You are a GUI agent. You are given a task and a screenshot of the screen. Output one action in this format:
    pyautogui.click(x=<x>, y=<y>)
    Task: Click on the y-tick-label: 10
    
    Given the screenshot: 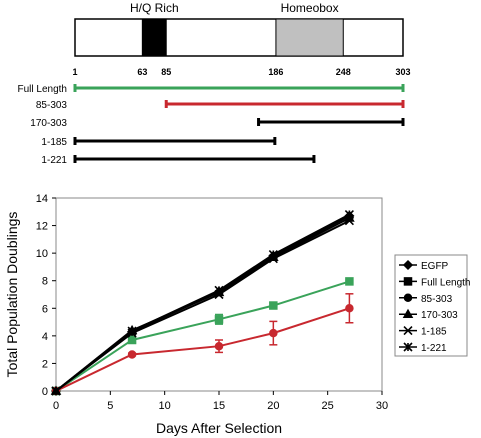 What is the action you would take?
    pyautogui.click(x=42, y=254)
    